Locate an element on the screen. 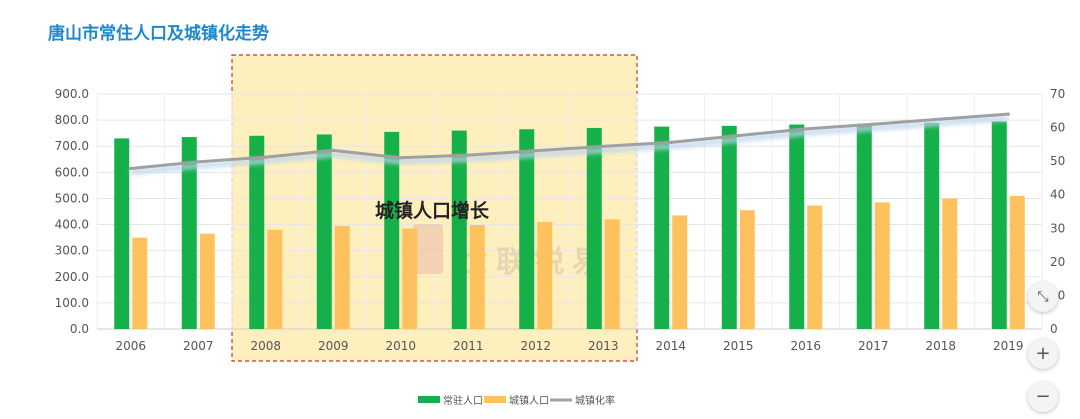 This screenshot has height=419, width=1080. x-tick-label: 2017 is located at coordinates (873, 346).